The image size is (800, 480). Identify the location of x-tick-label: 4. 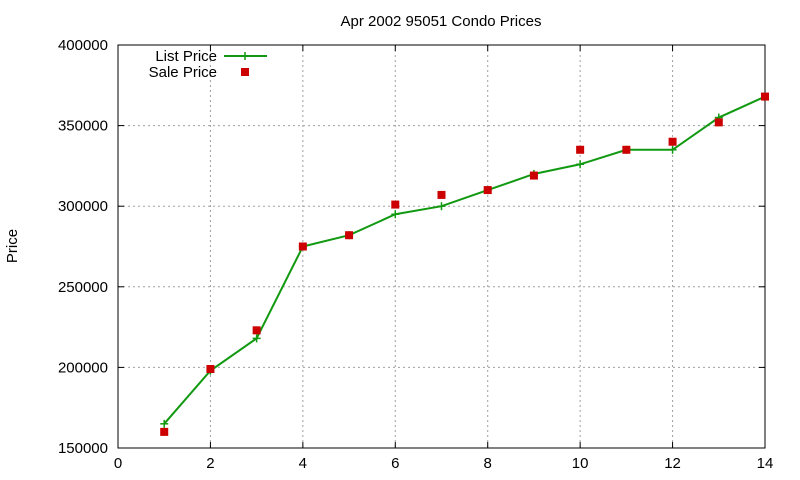
(303, 463).